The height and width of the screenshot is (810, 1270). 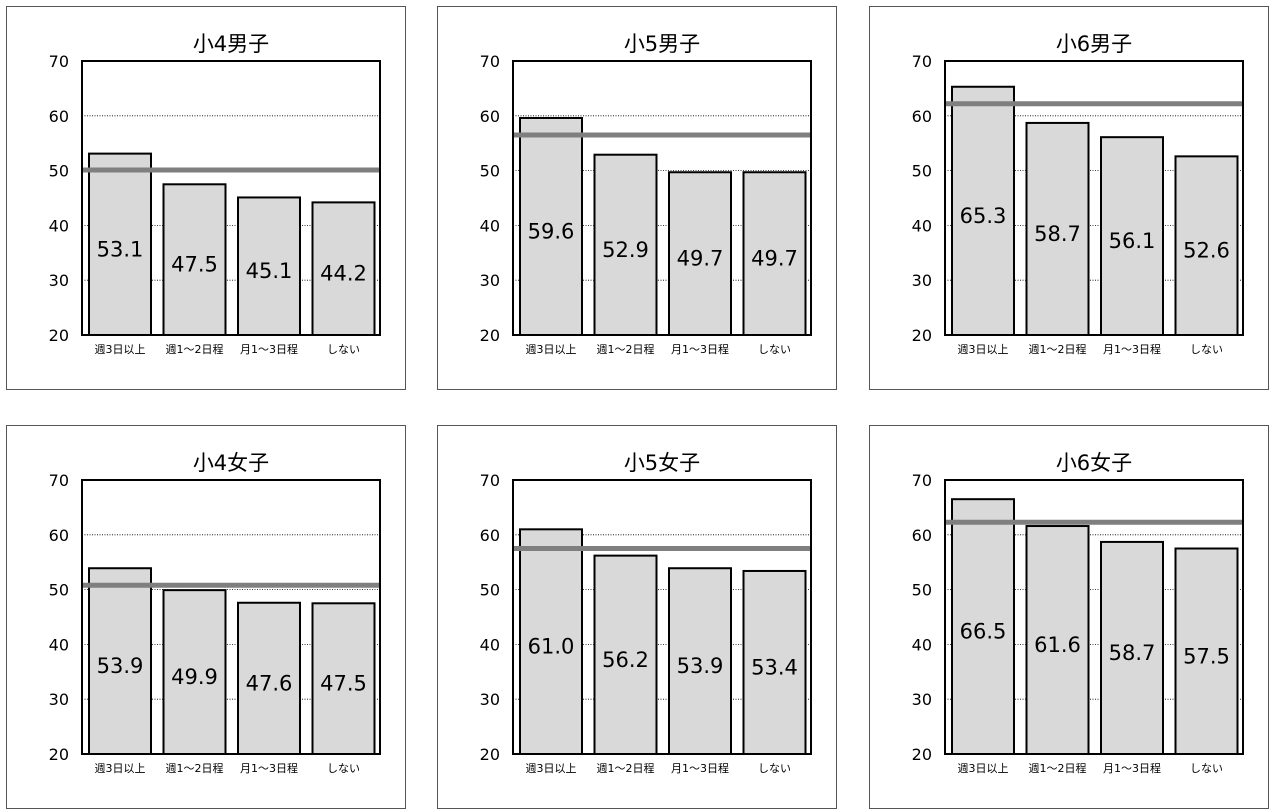 I want to click on chart-title: 小4男子, so click(x=231, y=44).